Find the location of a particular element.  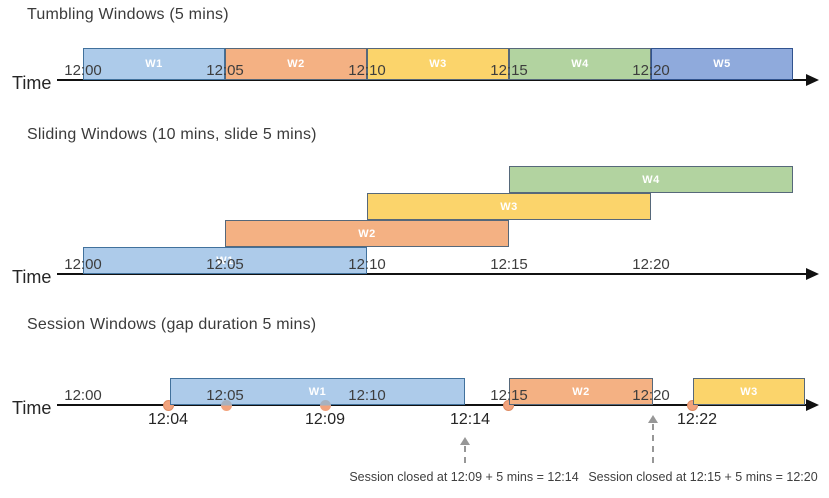

window-bar-session-w1: W1 is located at coordinates (317, 391).